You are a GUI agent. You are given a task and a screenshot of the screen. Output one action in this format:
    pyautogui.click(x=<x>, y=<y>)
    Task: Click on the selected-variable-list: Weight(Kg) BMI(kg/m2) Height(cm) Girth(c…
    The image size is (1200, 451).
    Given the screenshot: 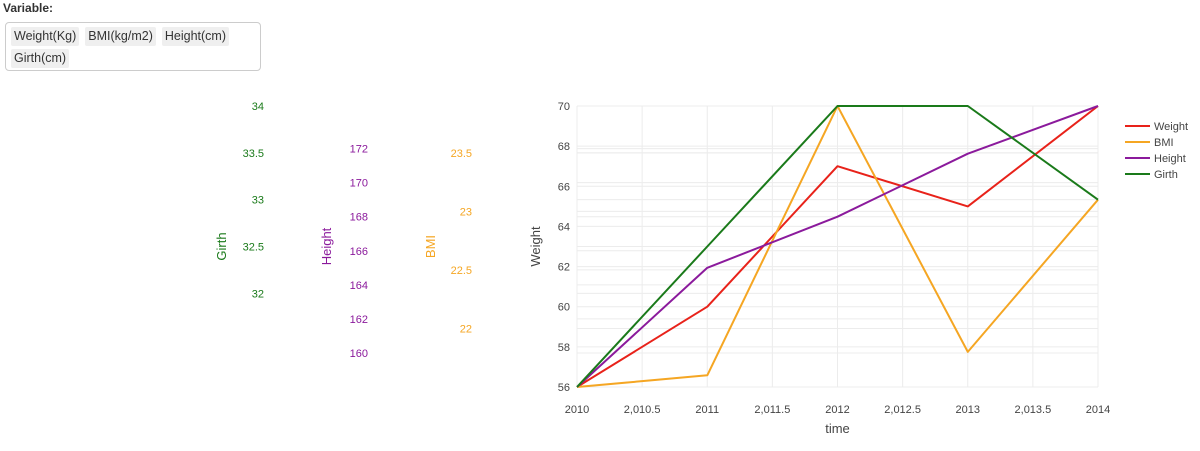 What is the action you would take?
    pyautogui.click(x=133, y=47)
    